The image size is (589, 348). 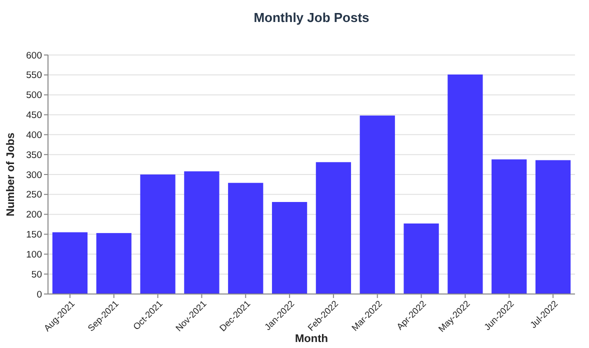 What do you see at coordinates (34, 135) in the screenshot?
I see `y-tick-label: 400` at bounding box center [34, 135].